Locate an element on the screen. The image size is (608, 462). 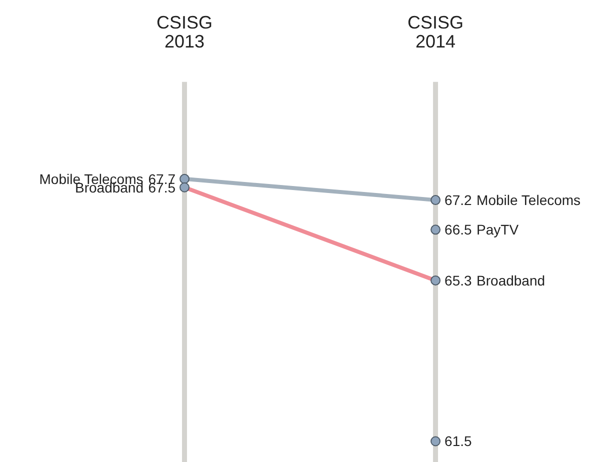
x-tick-label: CSISG 2013 is located at coordinates (184, 32).